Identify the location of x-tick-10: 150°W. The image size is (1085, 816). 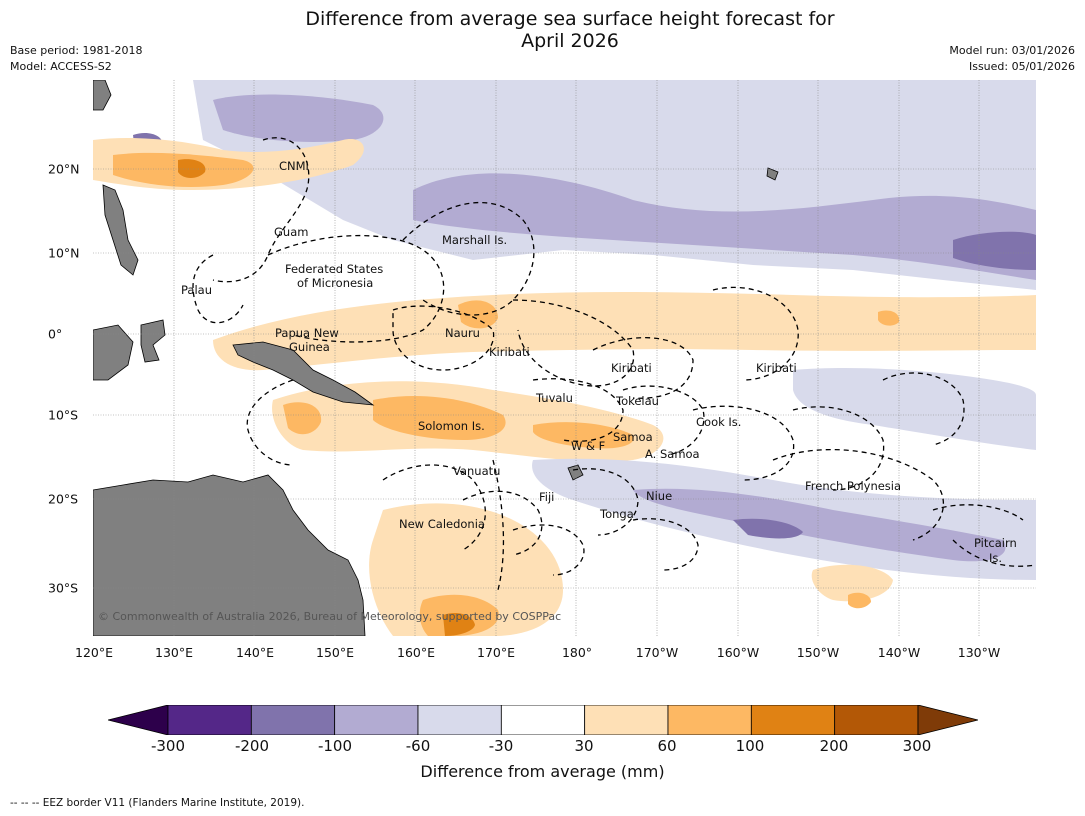
(818, 652).